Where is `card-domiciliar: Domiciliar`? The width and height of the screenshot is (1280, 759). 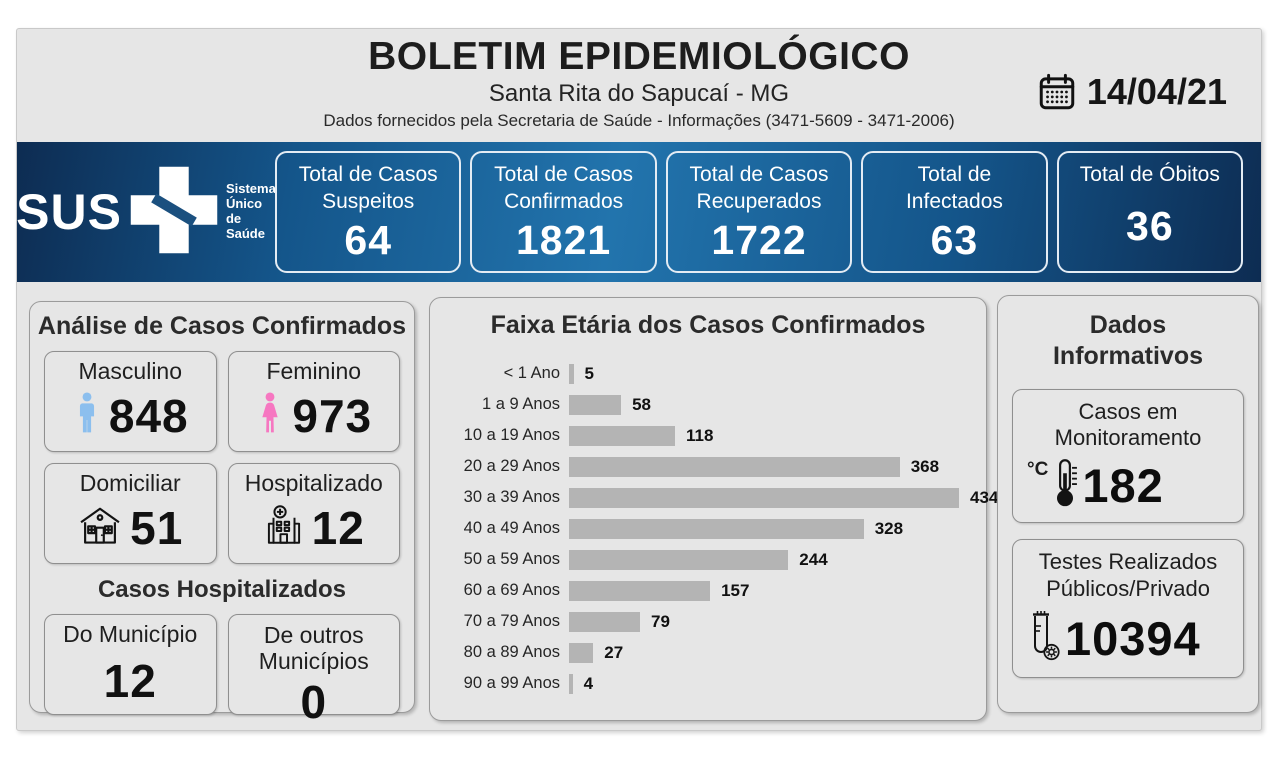 card-domiciliar: Domiciliar is located at coordinates (130, 513).